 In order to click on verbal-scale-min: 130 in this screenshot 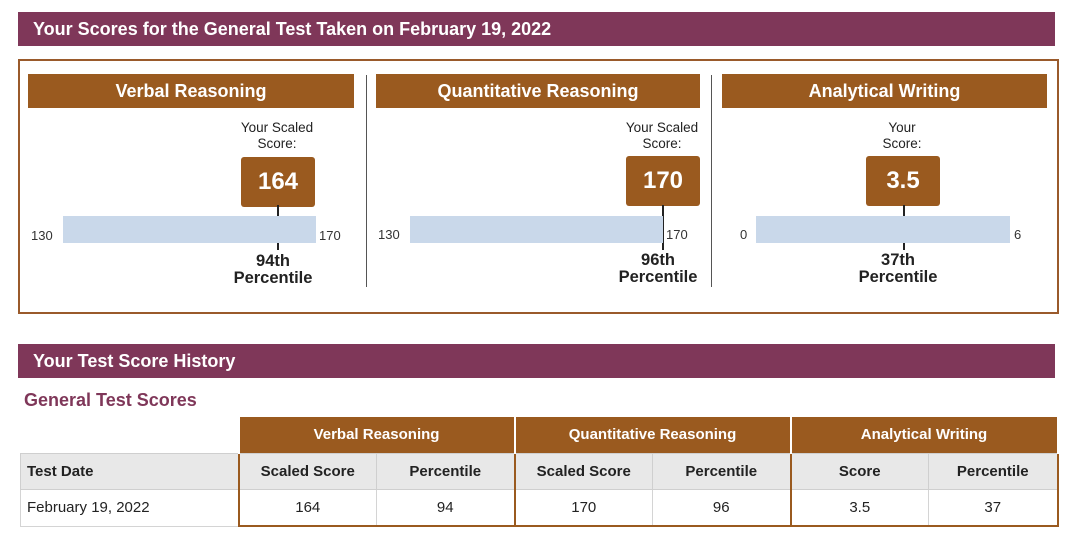, I will do `click(42, 235)`.